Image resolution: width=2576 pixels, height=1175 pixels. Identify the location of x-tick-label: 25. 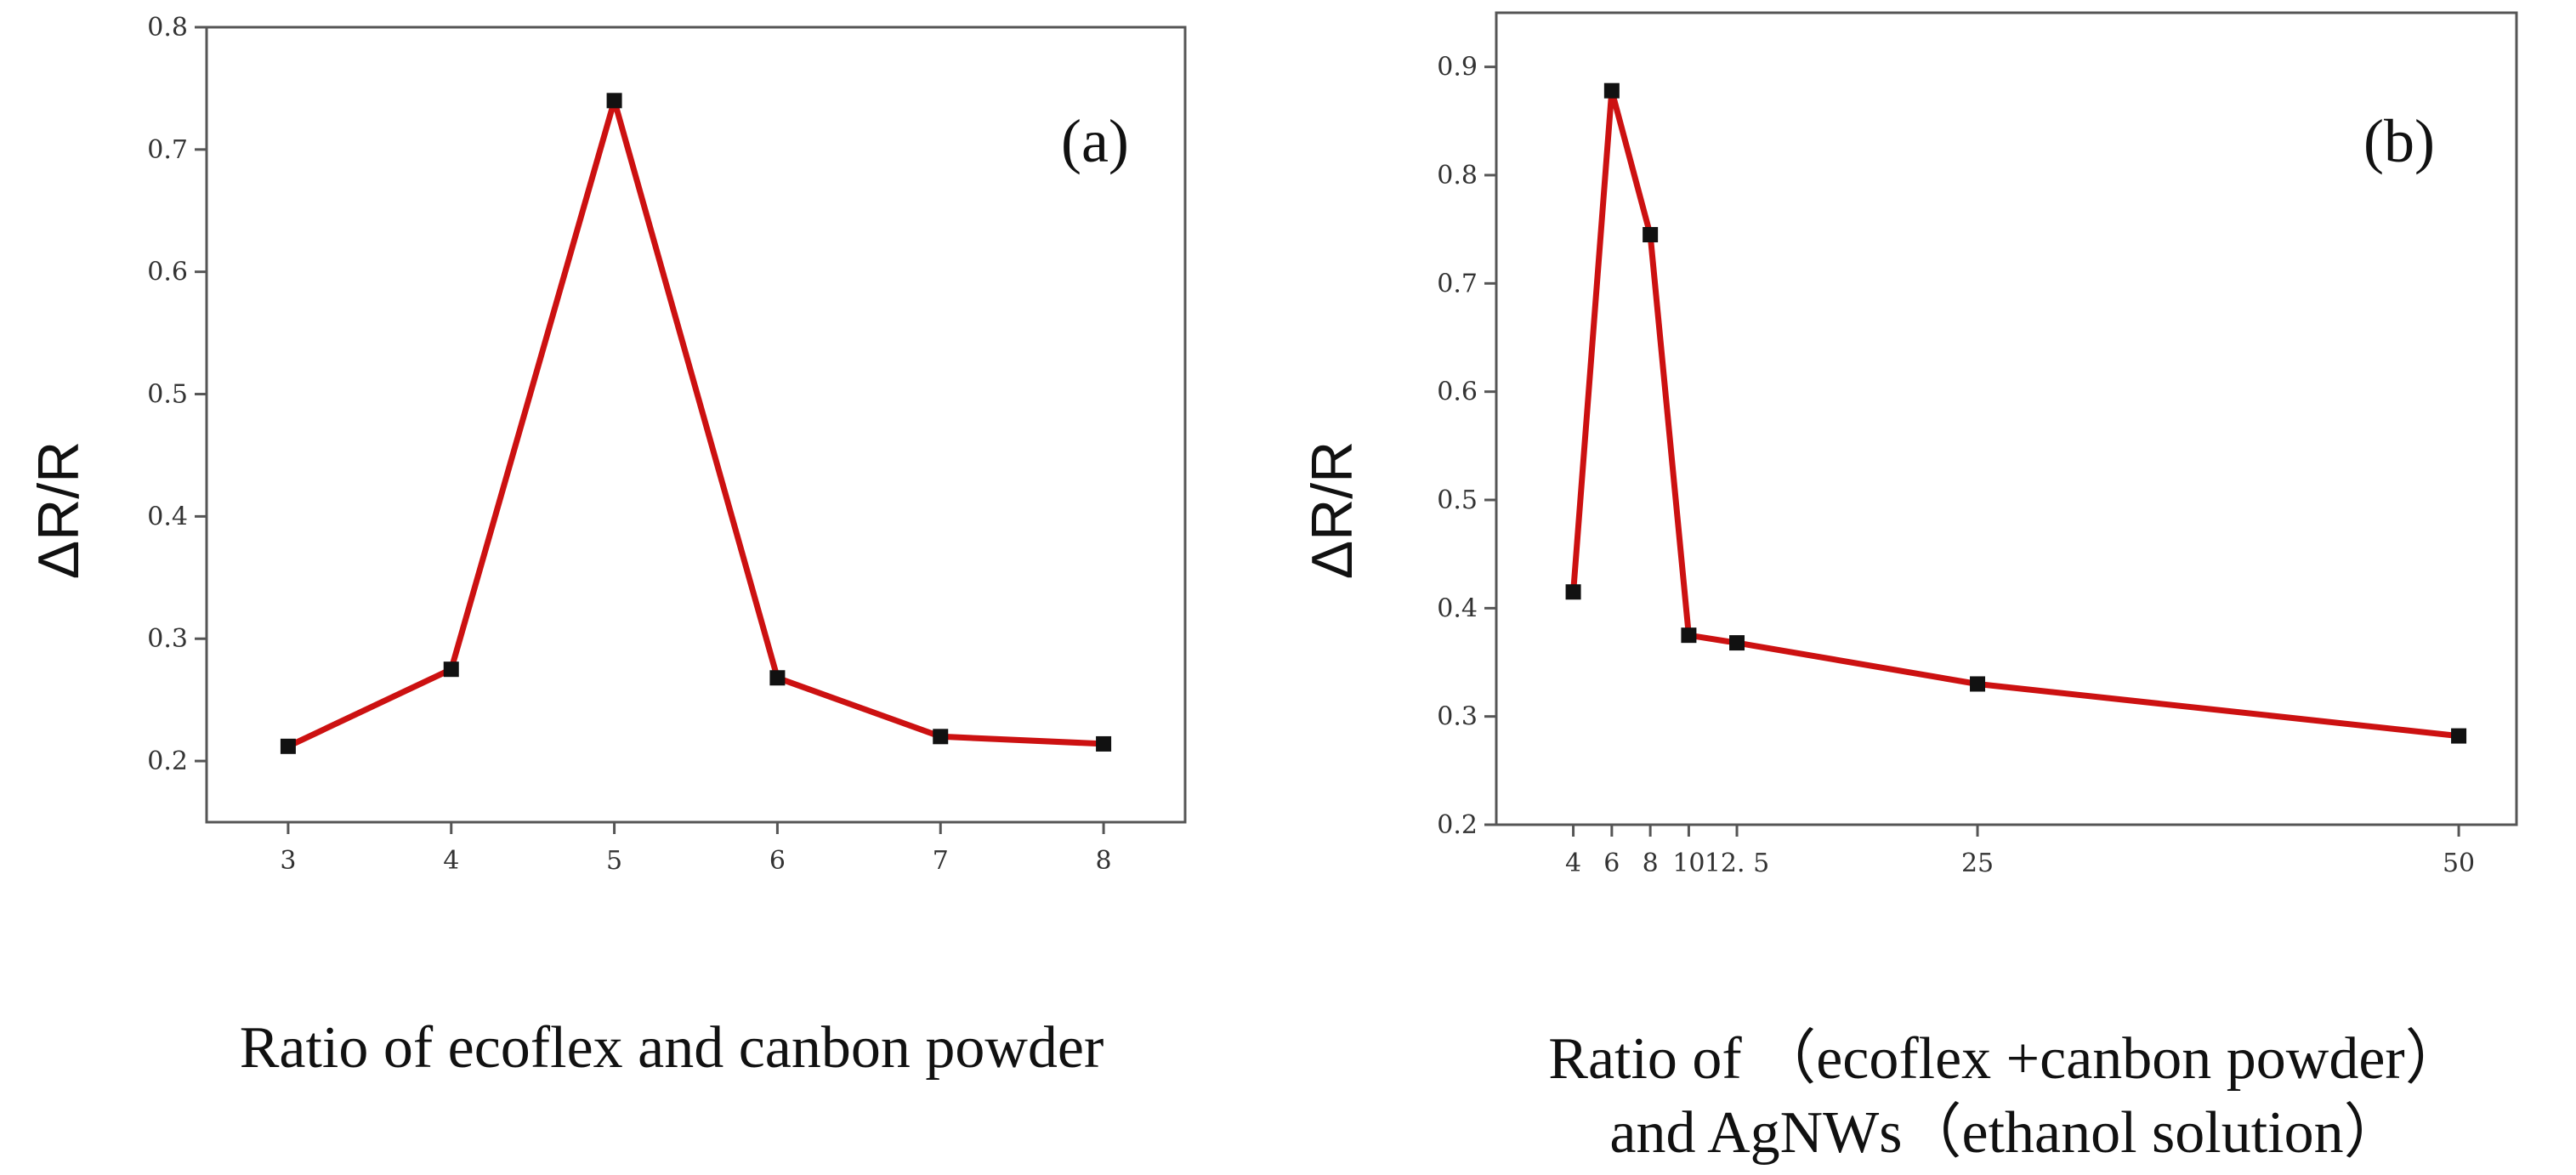
(1978, 863).